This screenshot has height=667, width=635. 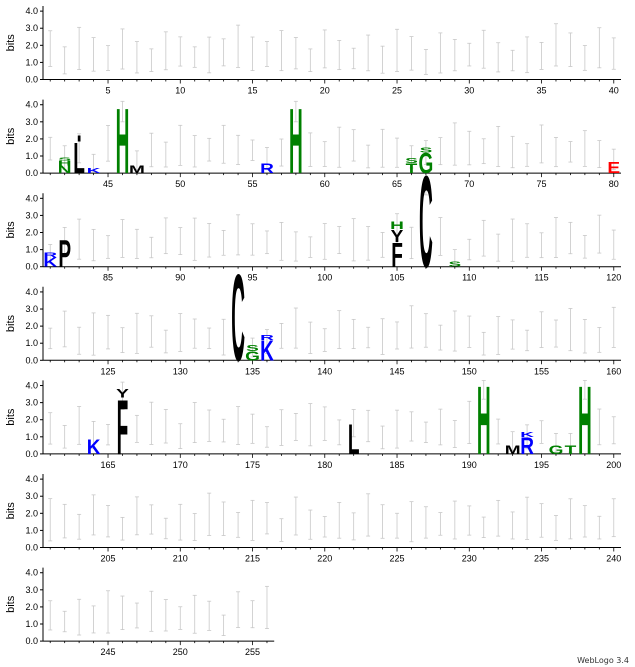 What do you see at coordinates (397, 91) in the screenshot?
I see `x-tick-label: 25` at bounding box center [397, 91].